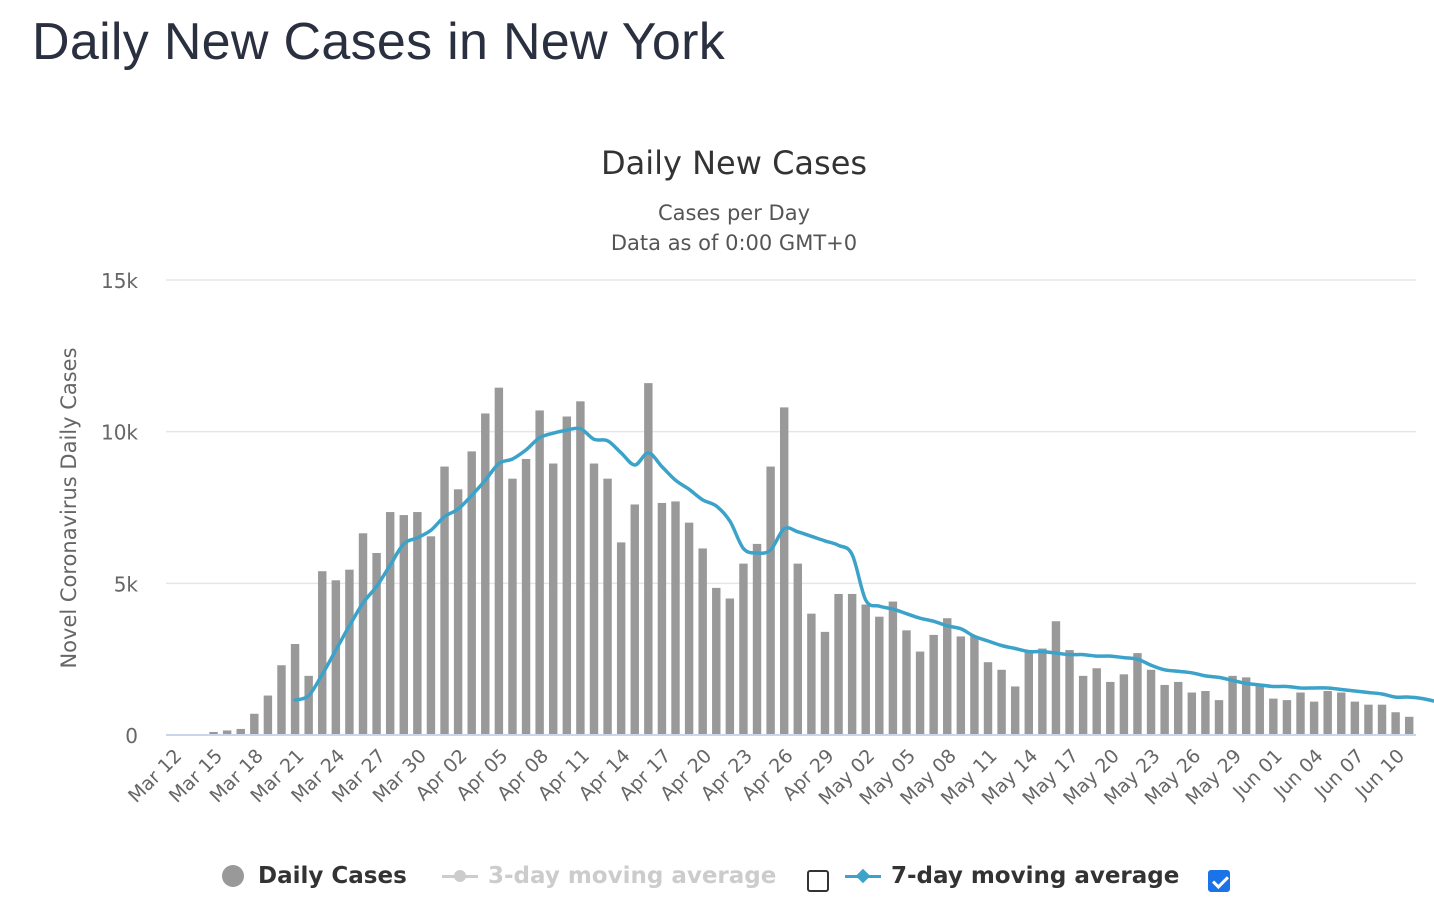 The width and height of the screenshot is (1434, 908). Describe the element at coordinates (69, 507) in the screenshot. I see `y-axis-title: Novel Coronavirus Daily Cases` at that location.